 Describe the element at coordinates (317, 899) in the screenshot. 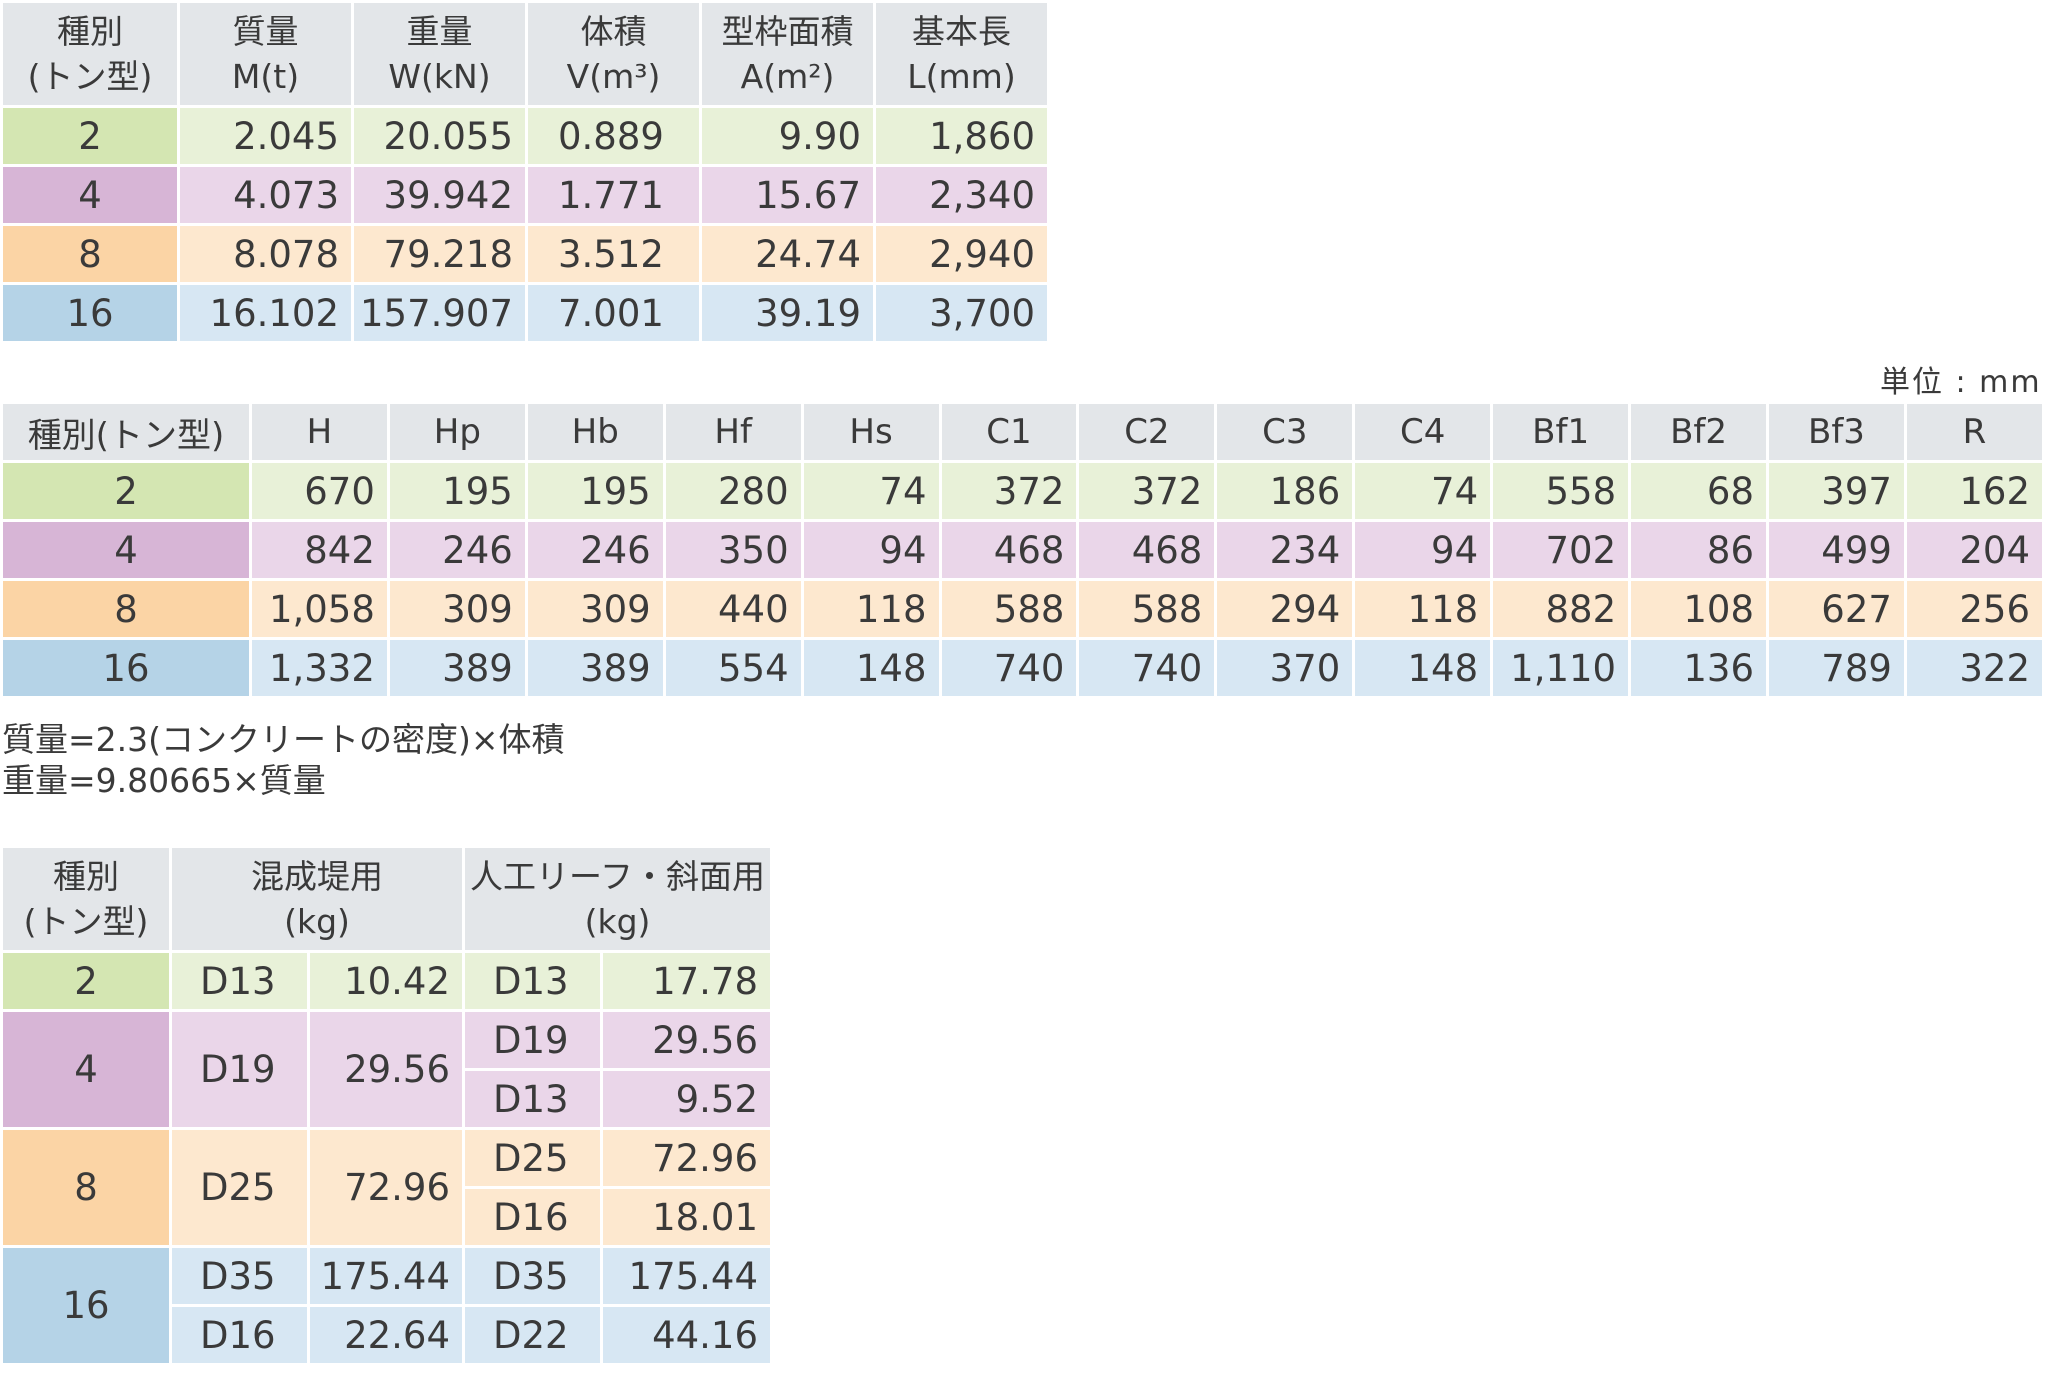

I see `header-composite-breakwater: 混成堤用 (kg)` at that location.